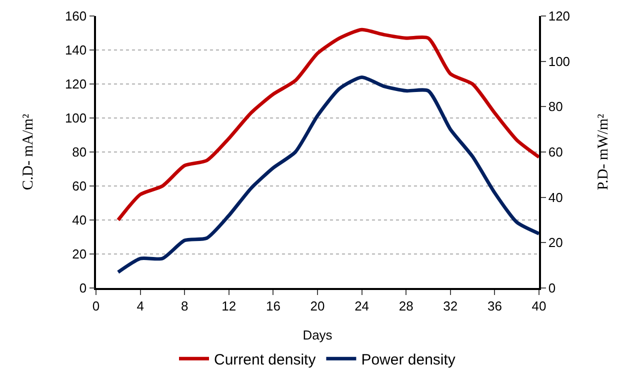  What do you see at coordinates (140, 306) in the screenshot?
I see `x-tick-label: 4` at bounding box center [140, 306].